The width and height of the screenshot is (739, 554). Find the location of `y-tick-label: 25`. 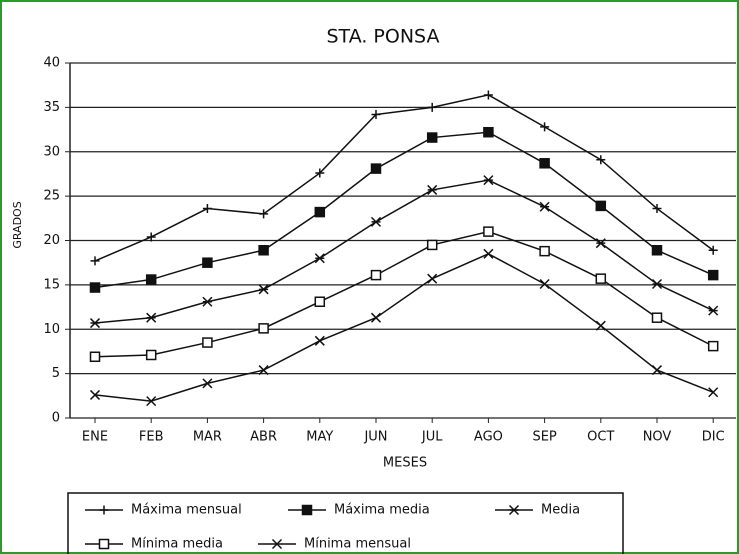

y-tick-label: 25 is located at coordinates (51, 196).